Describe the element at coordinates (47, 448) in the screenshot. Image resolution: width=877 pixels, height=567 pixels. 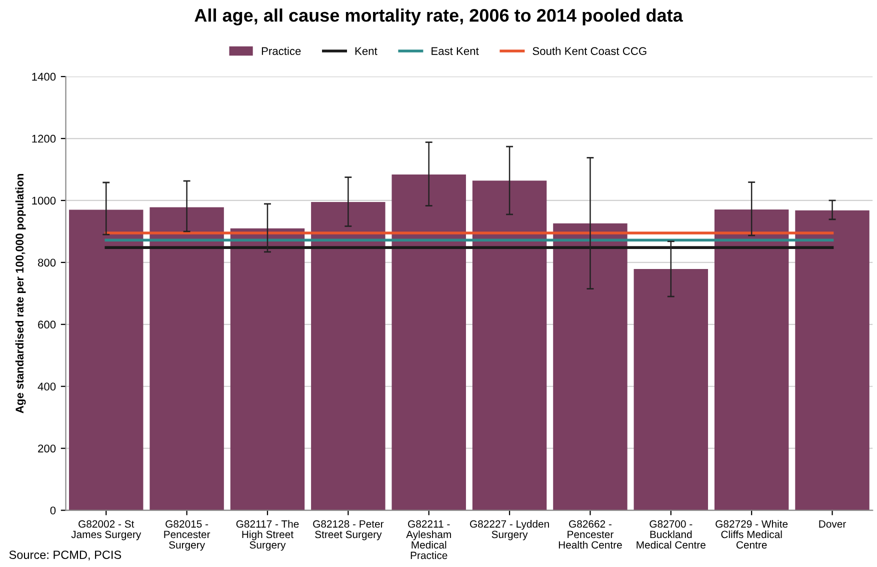
I see `y-tick-label: 200` at that location.